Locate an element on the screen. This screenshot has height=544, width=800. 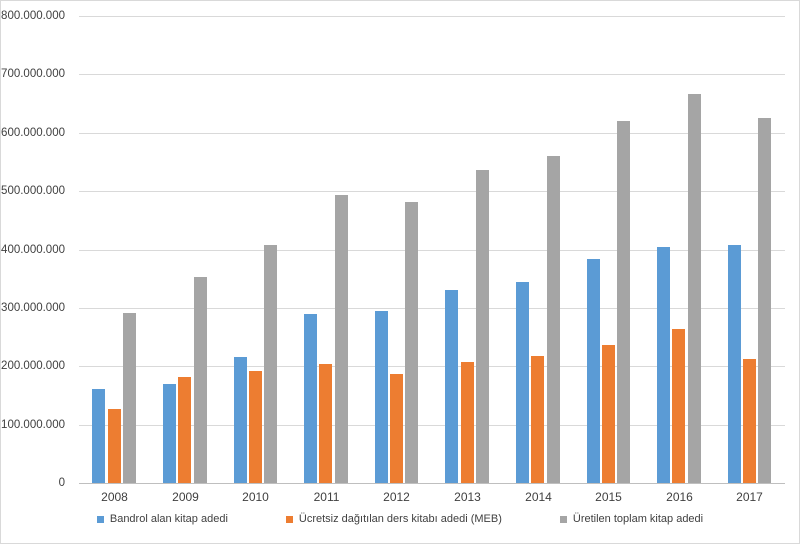
y-axis-tick-label: 500.000.000 is located at coordinates (33, 191).